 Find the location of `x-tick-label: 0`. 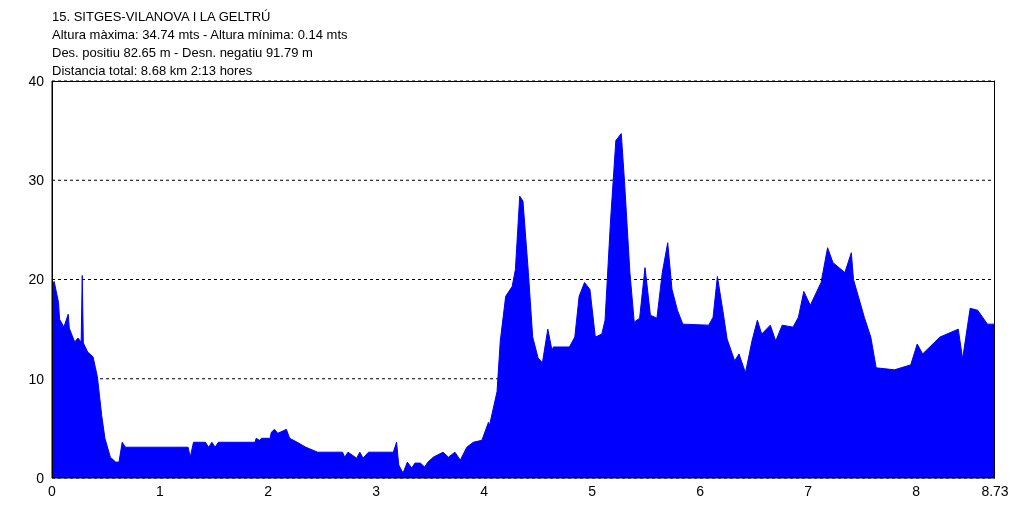

x-tick-label: 0 is located at coordinates (52, 490).